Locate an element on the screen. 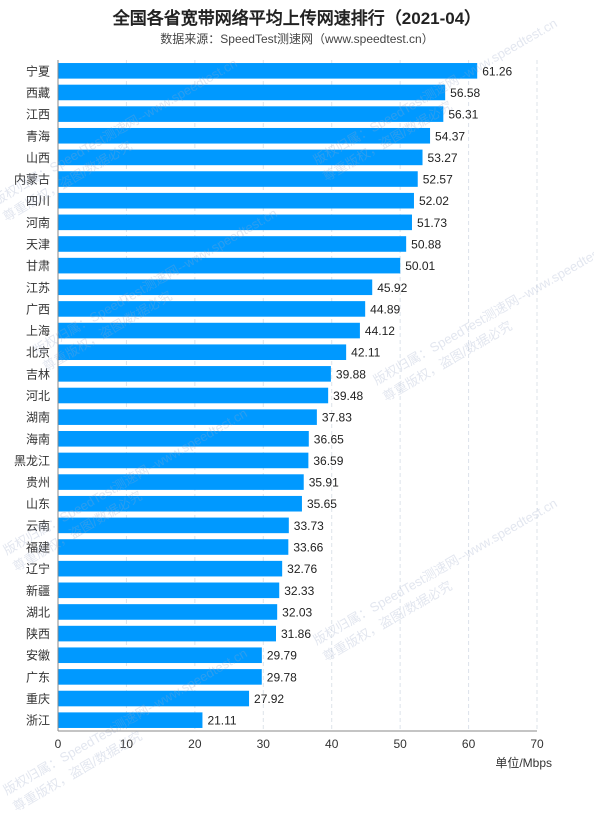  category-label: 山西 is located at coordinates (38, 158).